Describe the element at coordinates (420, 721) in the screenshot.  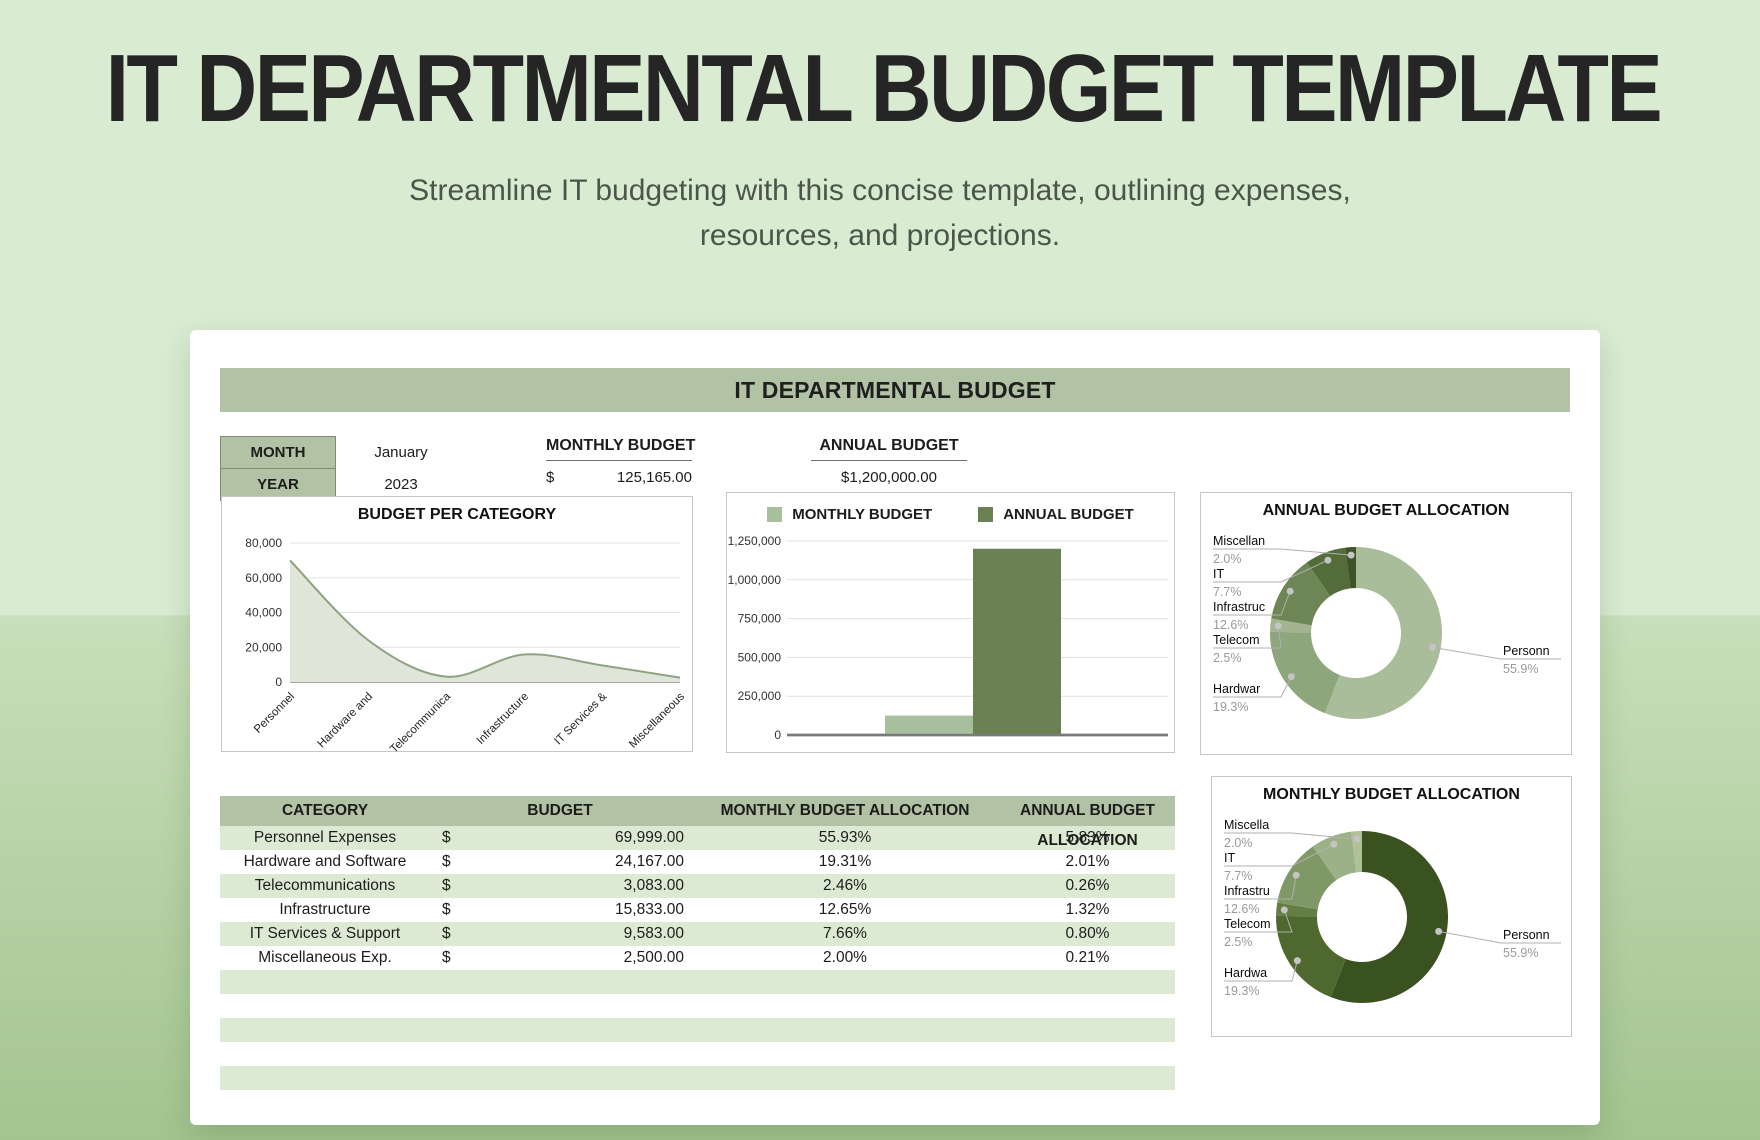
I see `svg-text: Telecommunica` at that location.